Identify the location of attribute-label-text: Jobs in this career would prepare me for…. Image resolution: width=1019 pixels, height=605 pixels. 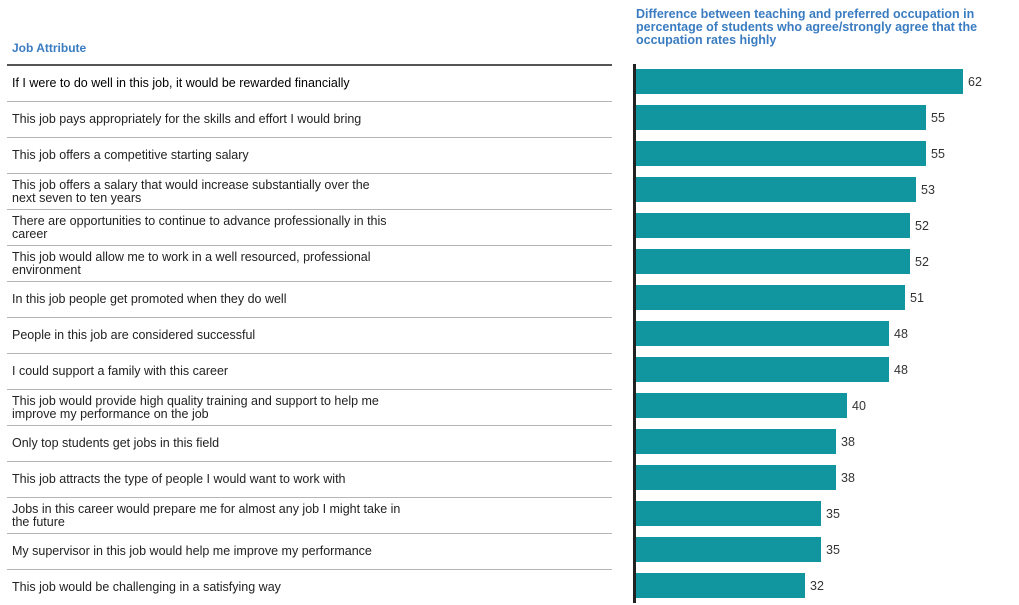
(206, 515).